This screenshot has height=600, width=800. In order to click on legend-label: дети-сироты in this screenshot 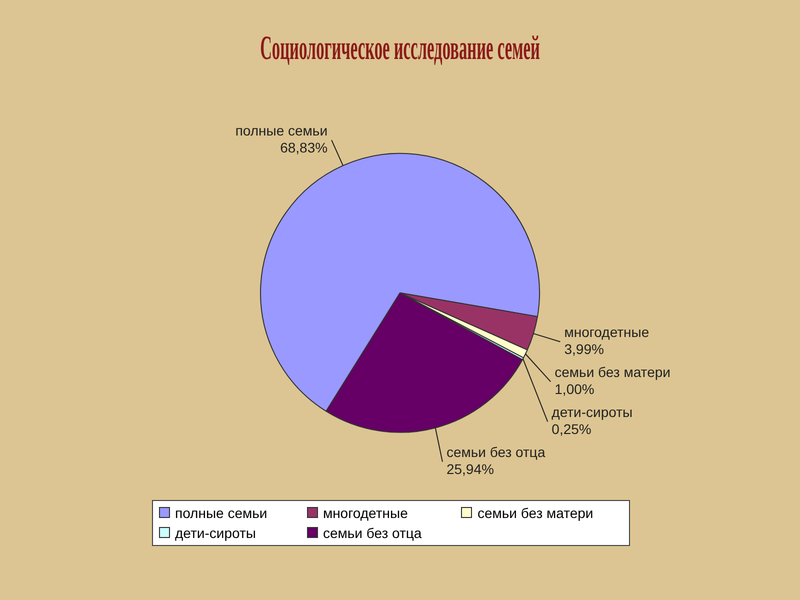, I will do `click(215, 533)`.